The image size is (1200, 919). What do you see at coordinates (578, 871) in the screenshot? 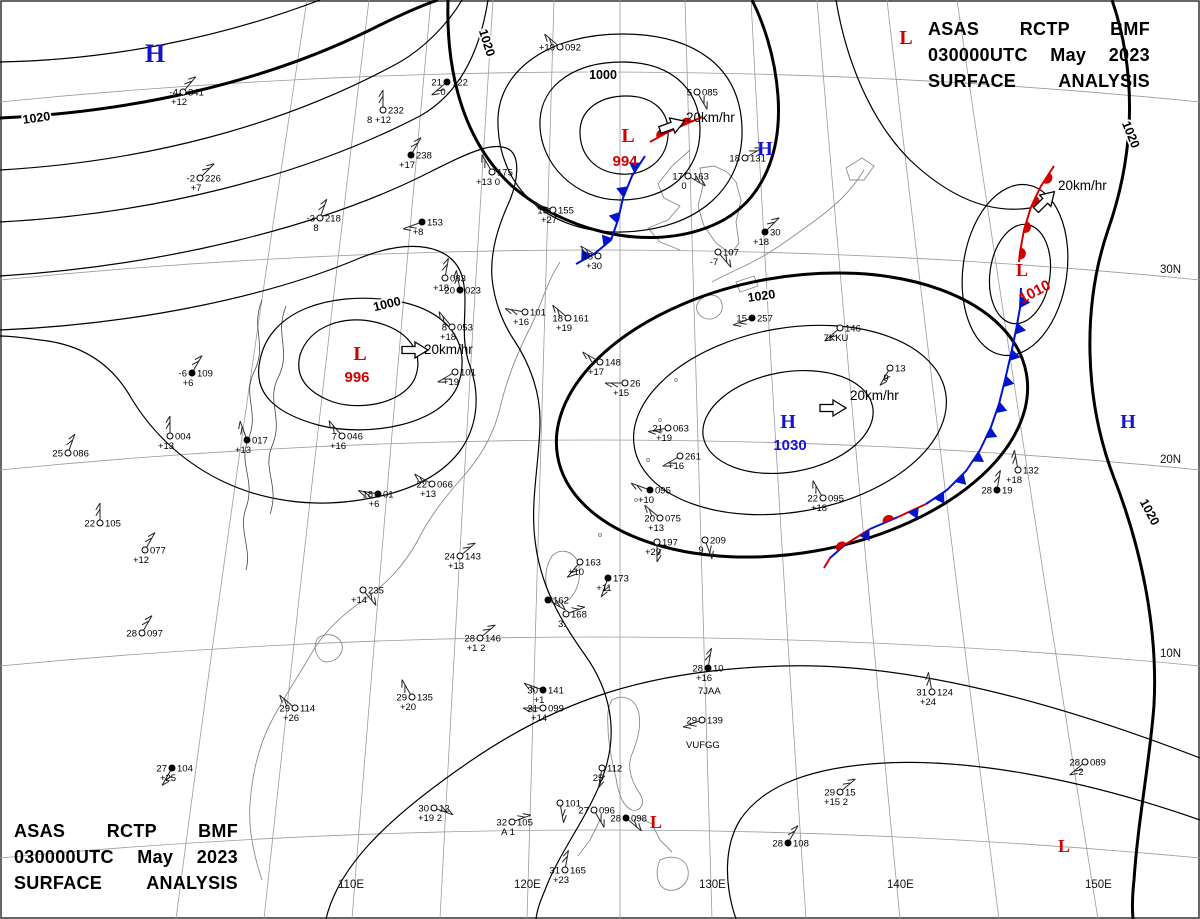
I see `station-pressure: 165` at bounding box center [578, 871].